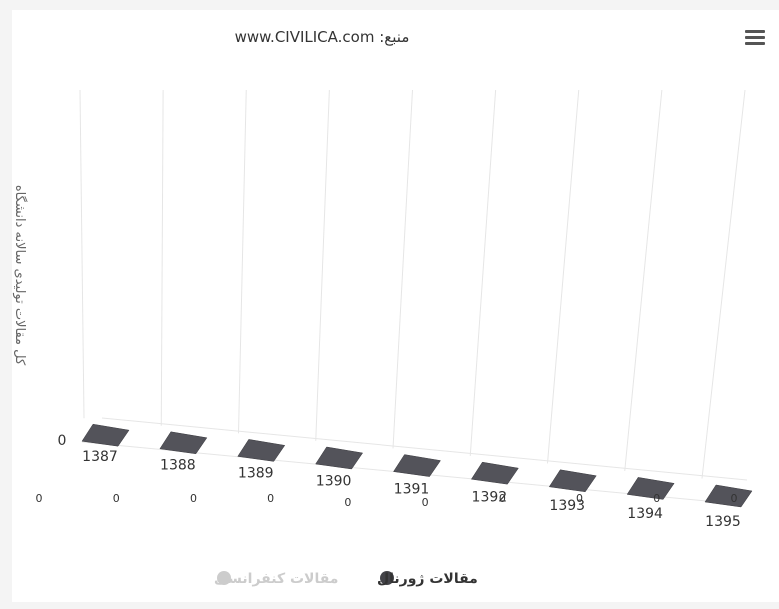 This screenshot has width=779, height=609. I want to click on x-axis-labels: 1387 1388 1389 1390 1391 1392 1393 1394 1395, so click(411, 489).